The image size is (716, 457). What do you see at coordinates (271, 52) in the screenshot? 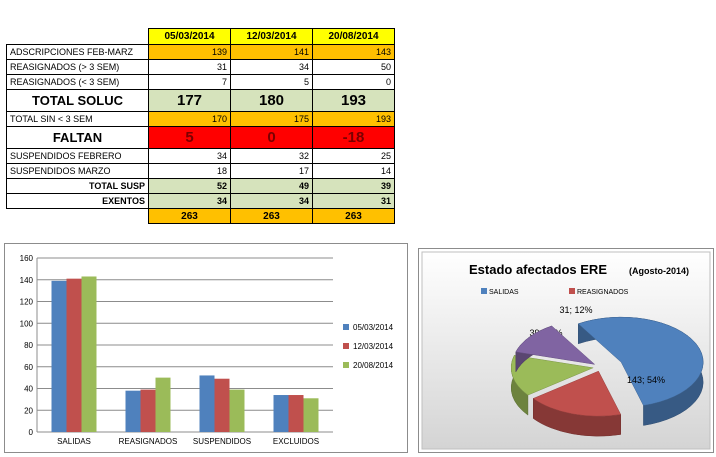
I see `table-cell: 141` at bounding box center [271, 52].